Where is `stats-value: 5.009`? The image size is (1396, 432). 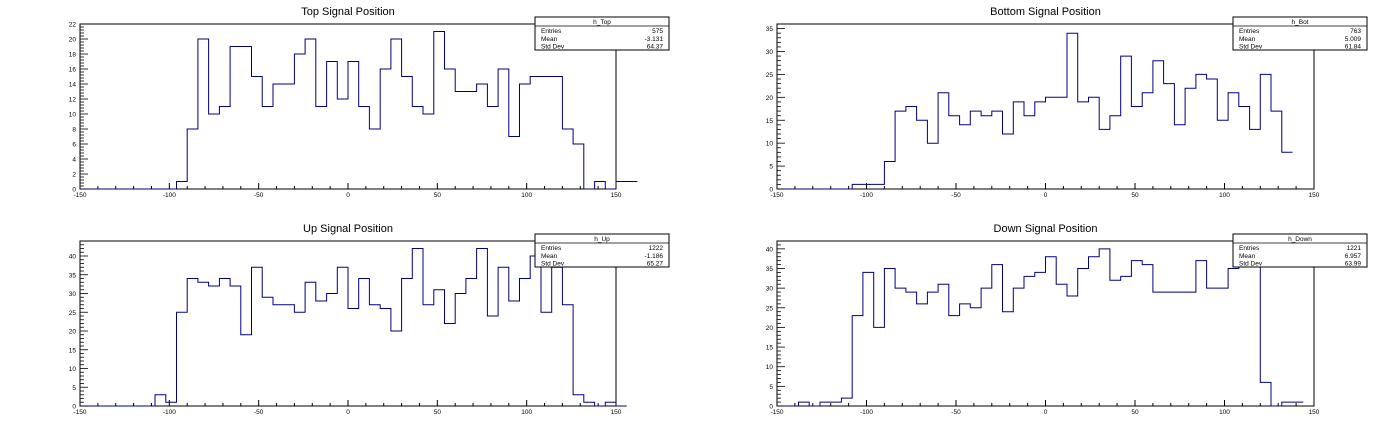 stats-value: 5.009 is located at coordinates (1353, 39).